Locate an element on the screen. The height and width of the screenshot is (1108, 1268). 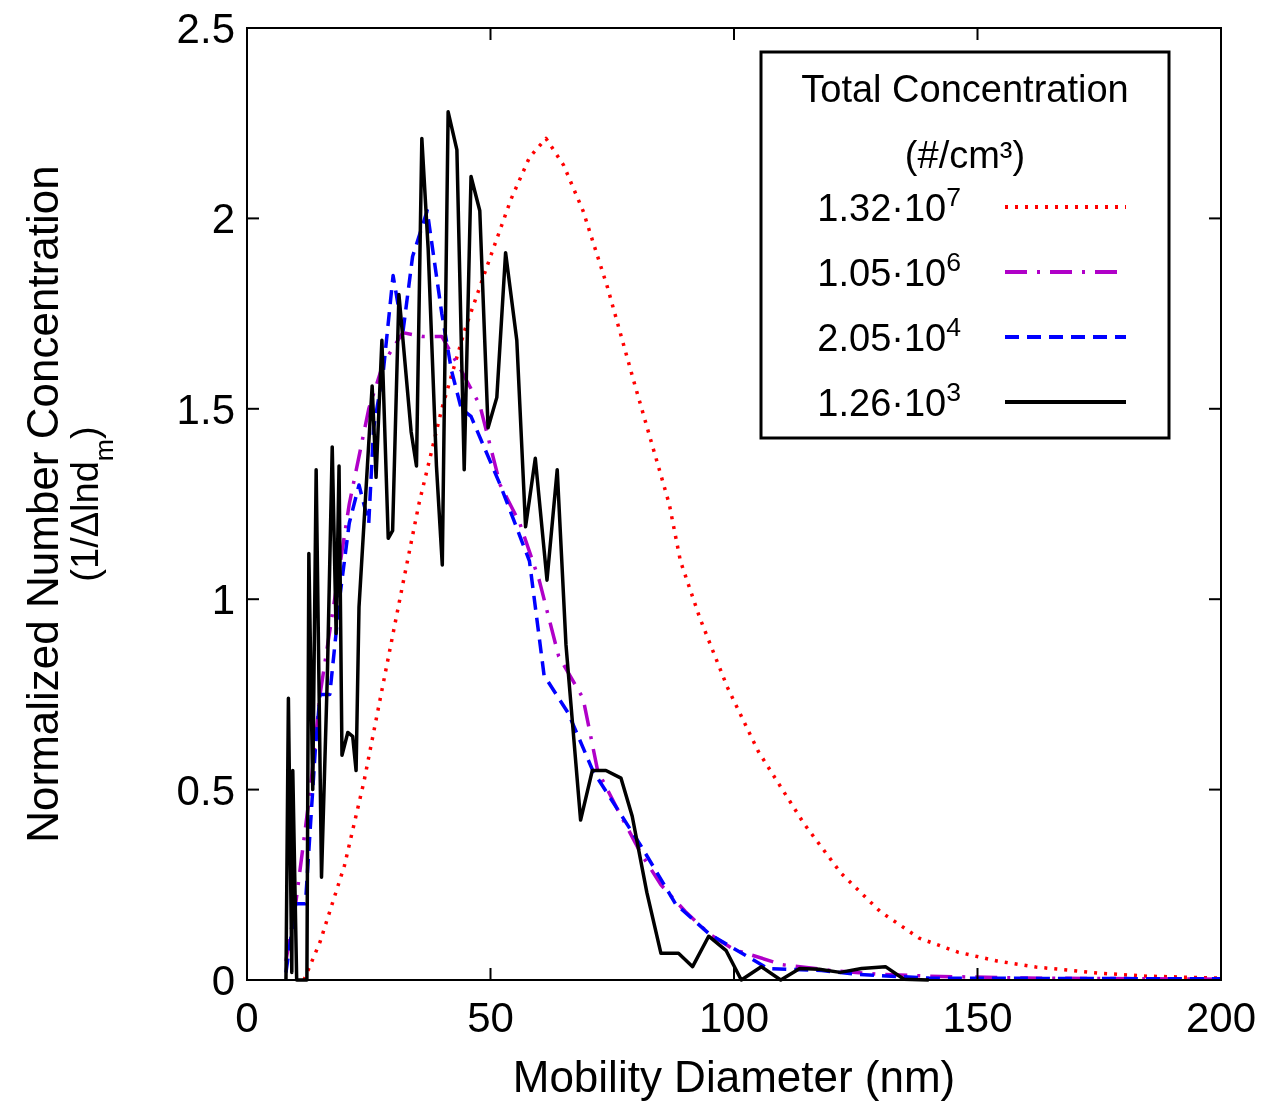
legend-label: 1.32·10$^{7}$ is located at coordinates (889, 205).